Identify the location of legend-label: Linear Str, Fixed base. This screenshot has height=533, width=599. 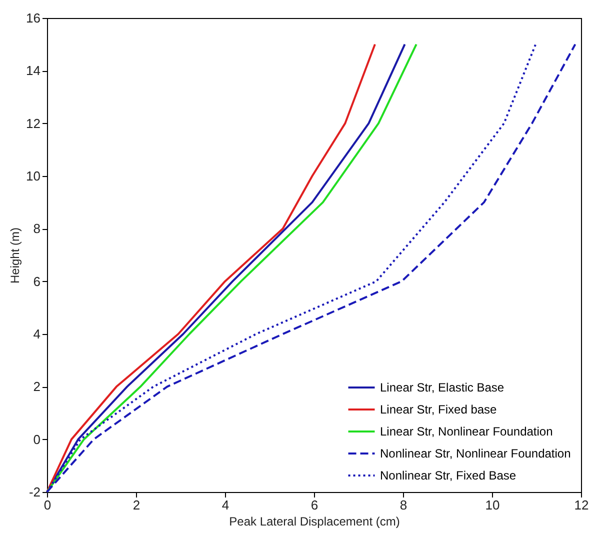
(439, 409).